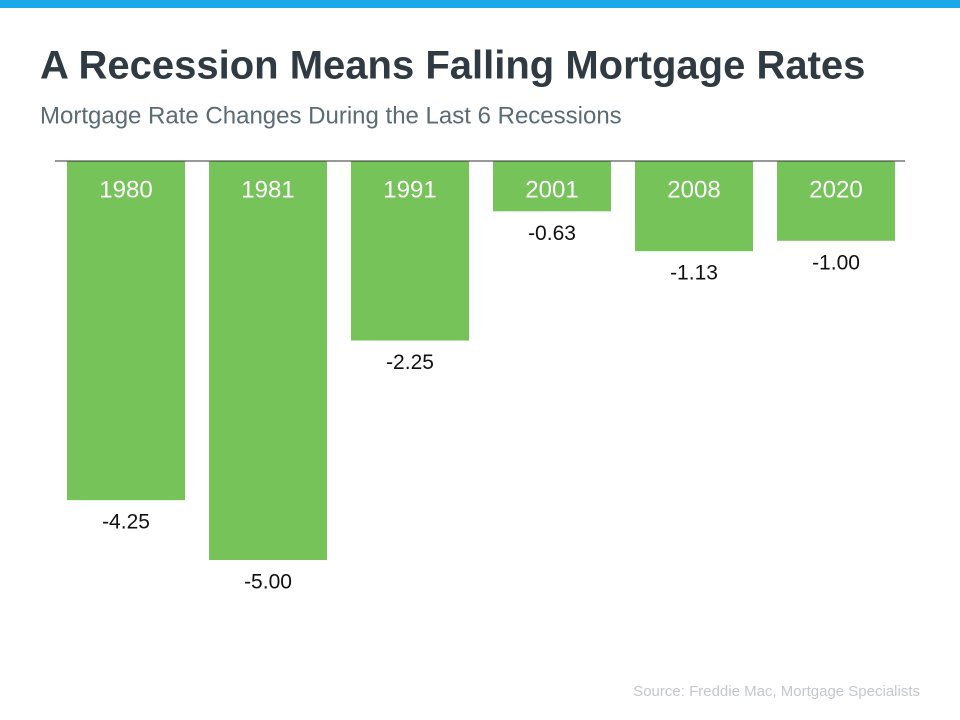 The width and height of the screenshot is (960, 720). I want to click on category-label: 2008, so click(693, 189).